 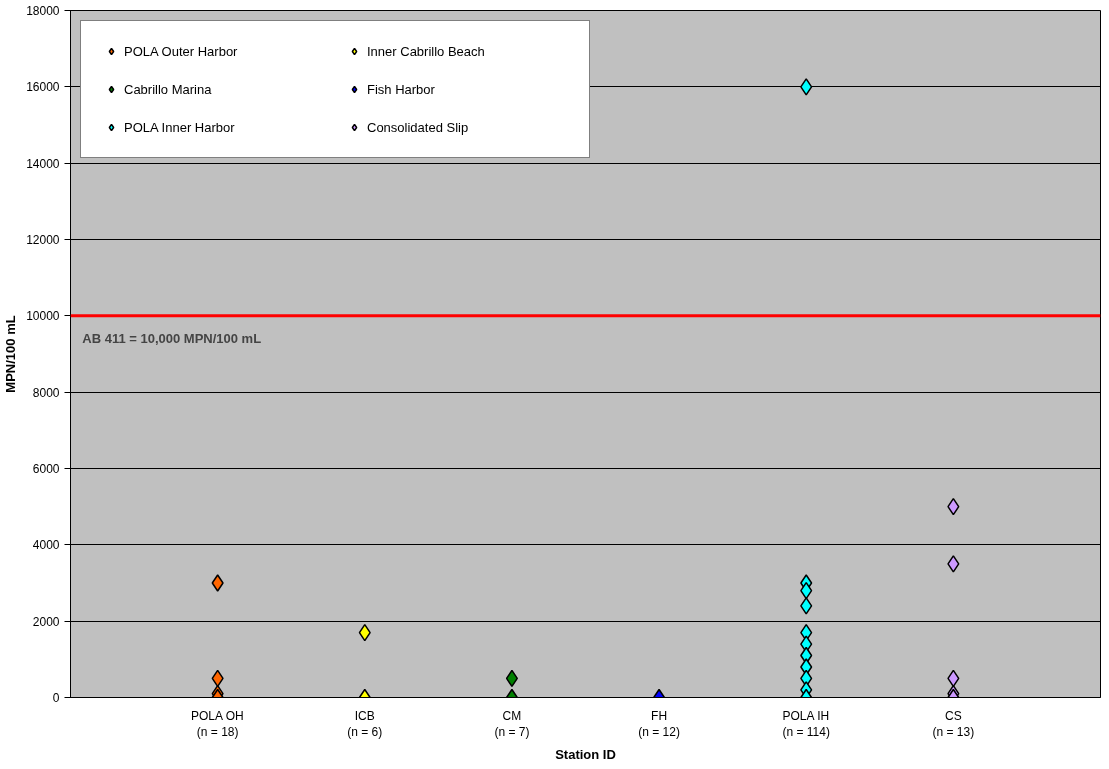 I want to click on legend-label: Cabrillo Marina, so click(x=168, y=89).